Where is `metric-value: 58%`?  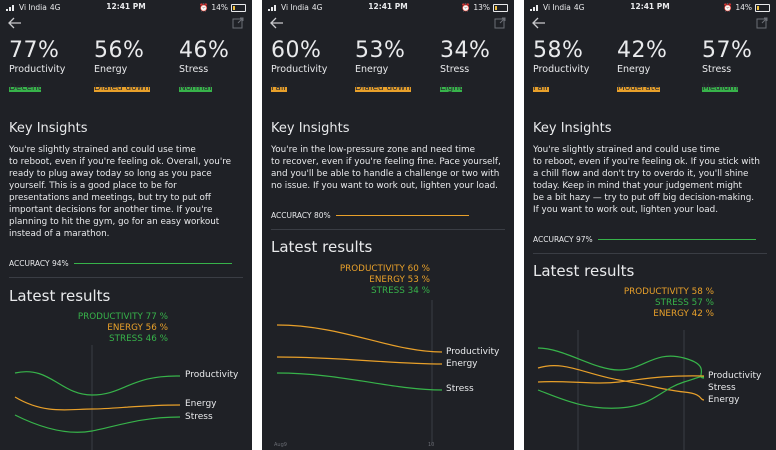 metric-value: 58% is located at coordinates (558, 50).